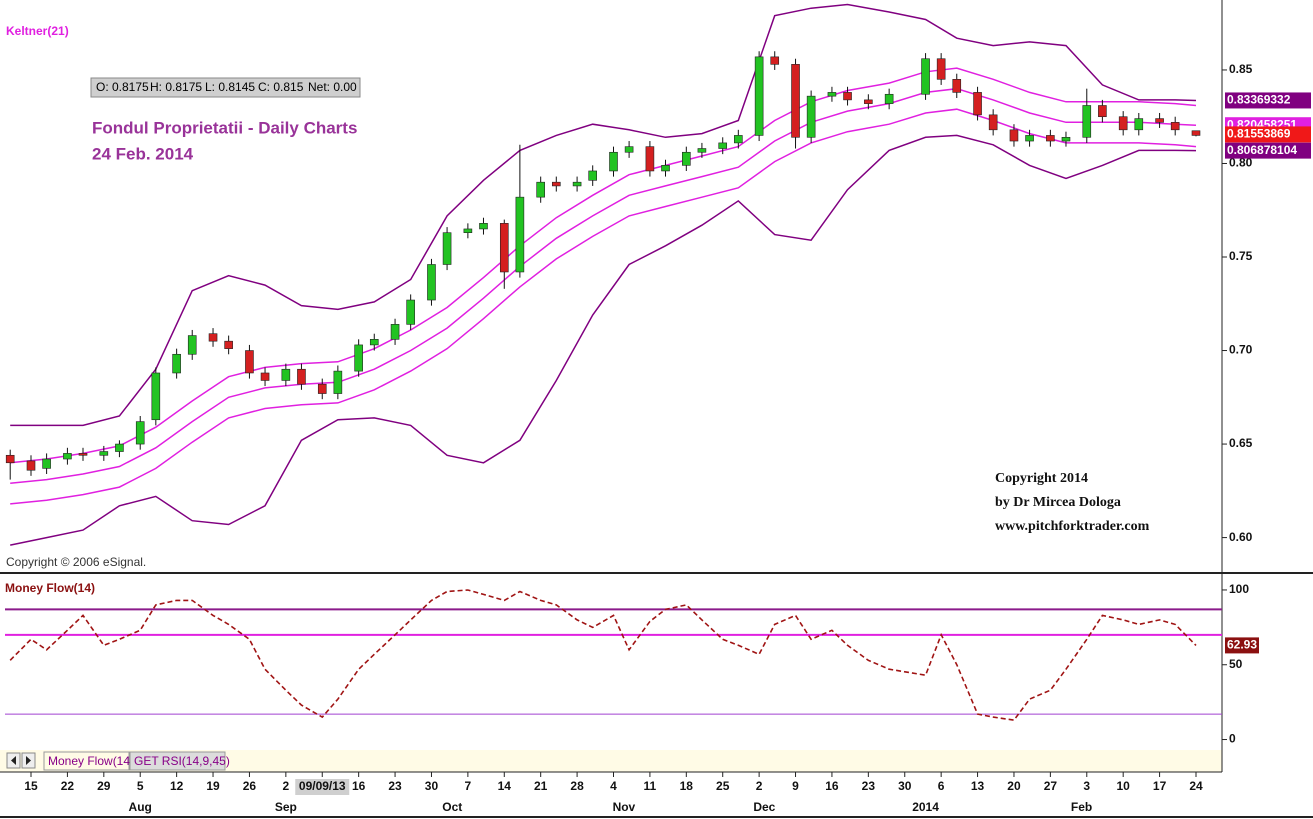 This screenshot has height=819, width=1313. What do you see at coordinates (50, 588) in the screenshot?
I see `indicator-label: Money Flow(14)` at bounding box center [50, 588].